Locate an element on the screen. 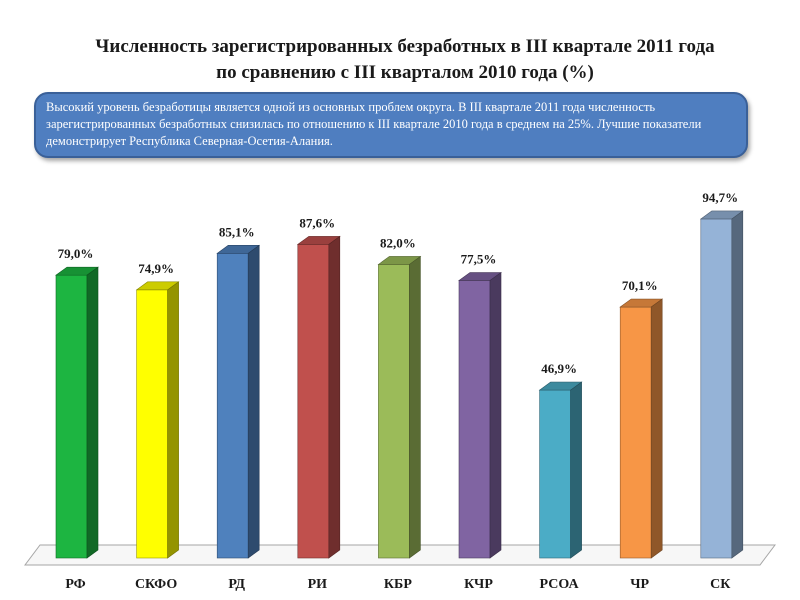 The width and height of the screenshot is (800, 600). bar-1-side is located at coordinates (92, 412).